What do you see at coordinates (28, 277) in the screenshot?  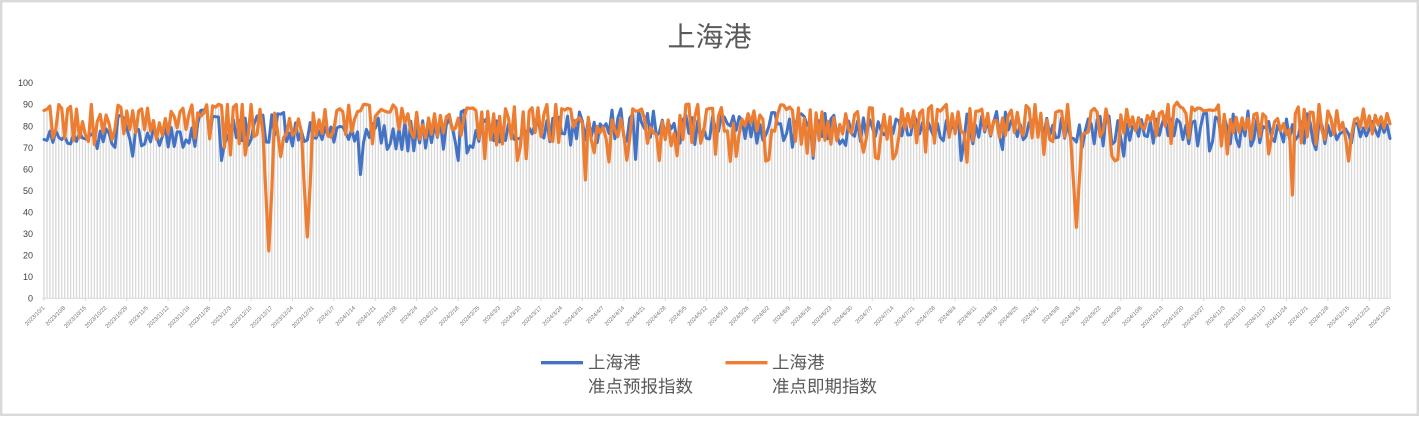 I see `svg-text: 10` at bounding box center [28, 277].